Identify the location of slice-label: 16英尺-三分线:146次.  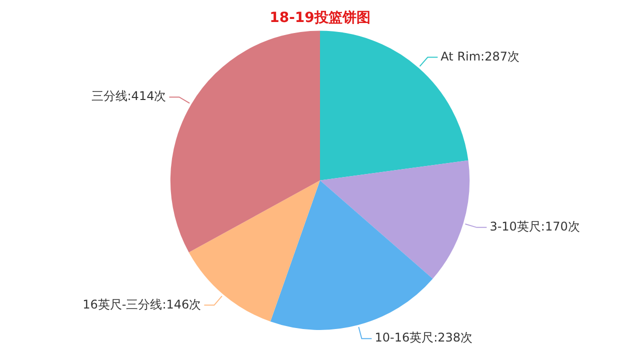
(142, 304).